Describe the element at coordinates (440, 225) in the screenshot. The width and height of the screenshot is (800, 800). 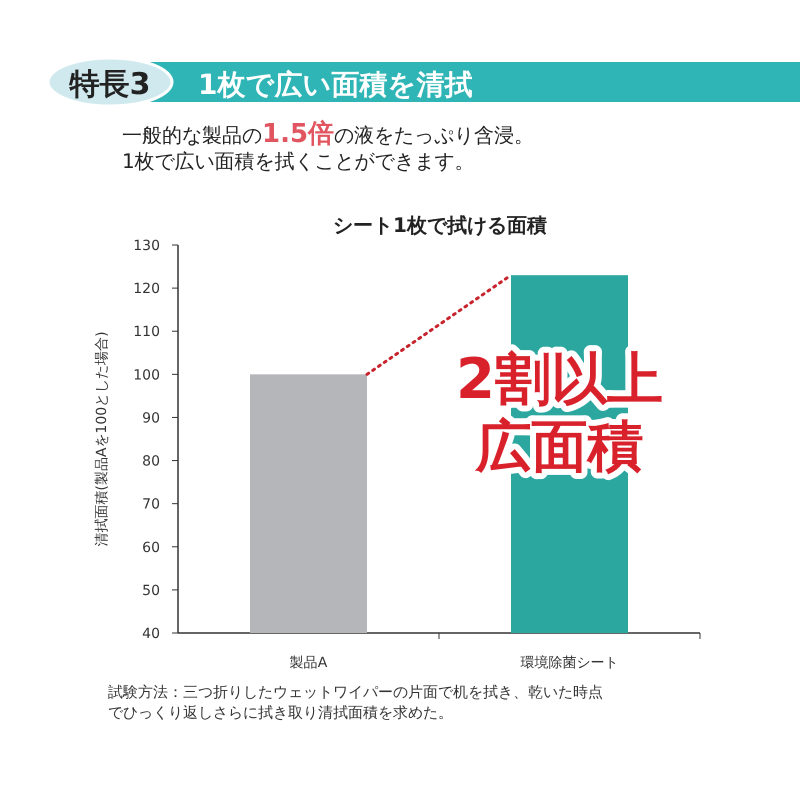
I see `text: シート1枚で拭ける面積` at that location.